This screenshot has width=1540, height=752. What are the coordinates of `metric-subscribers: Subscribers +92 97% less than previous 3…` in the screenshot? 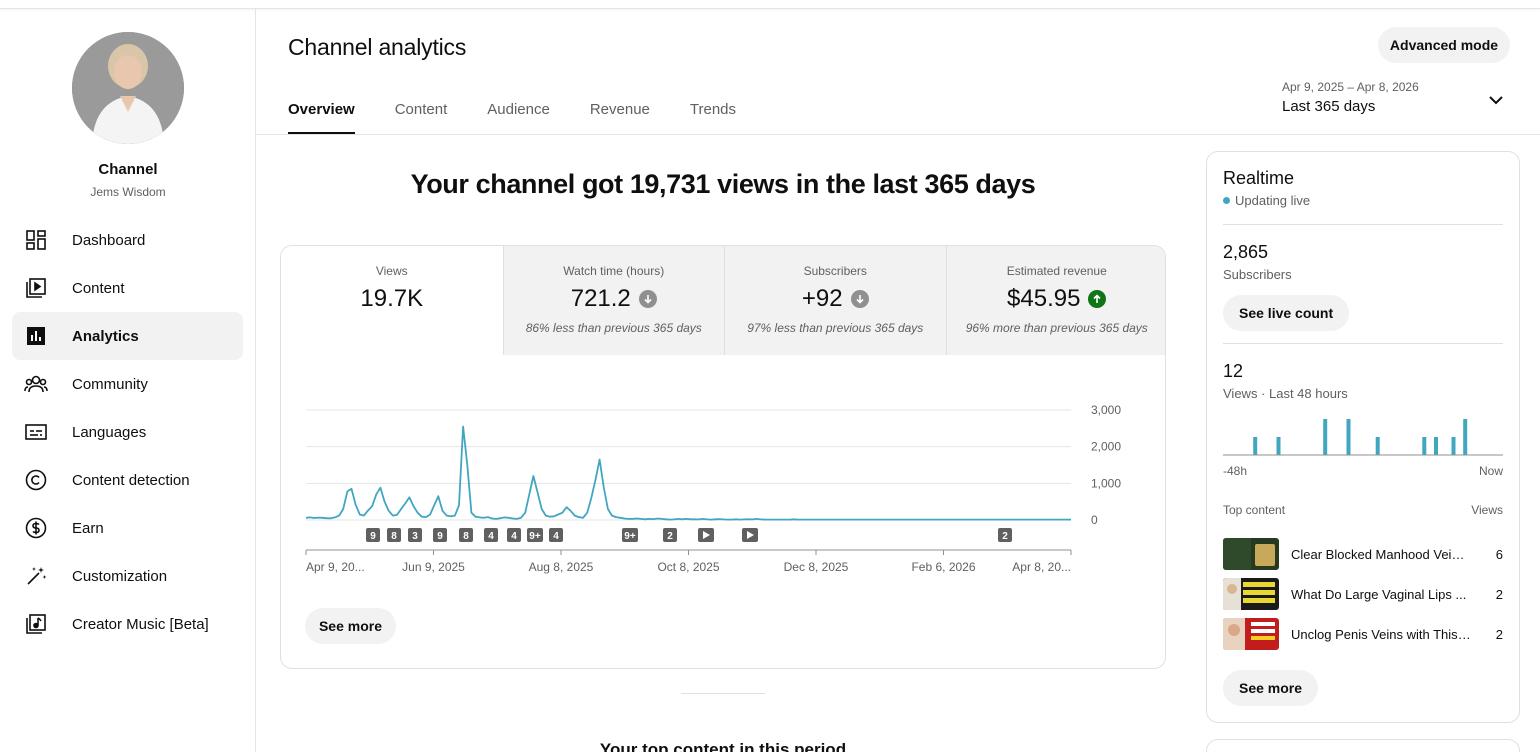 It's located at (835, 300).